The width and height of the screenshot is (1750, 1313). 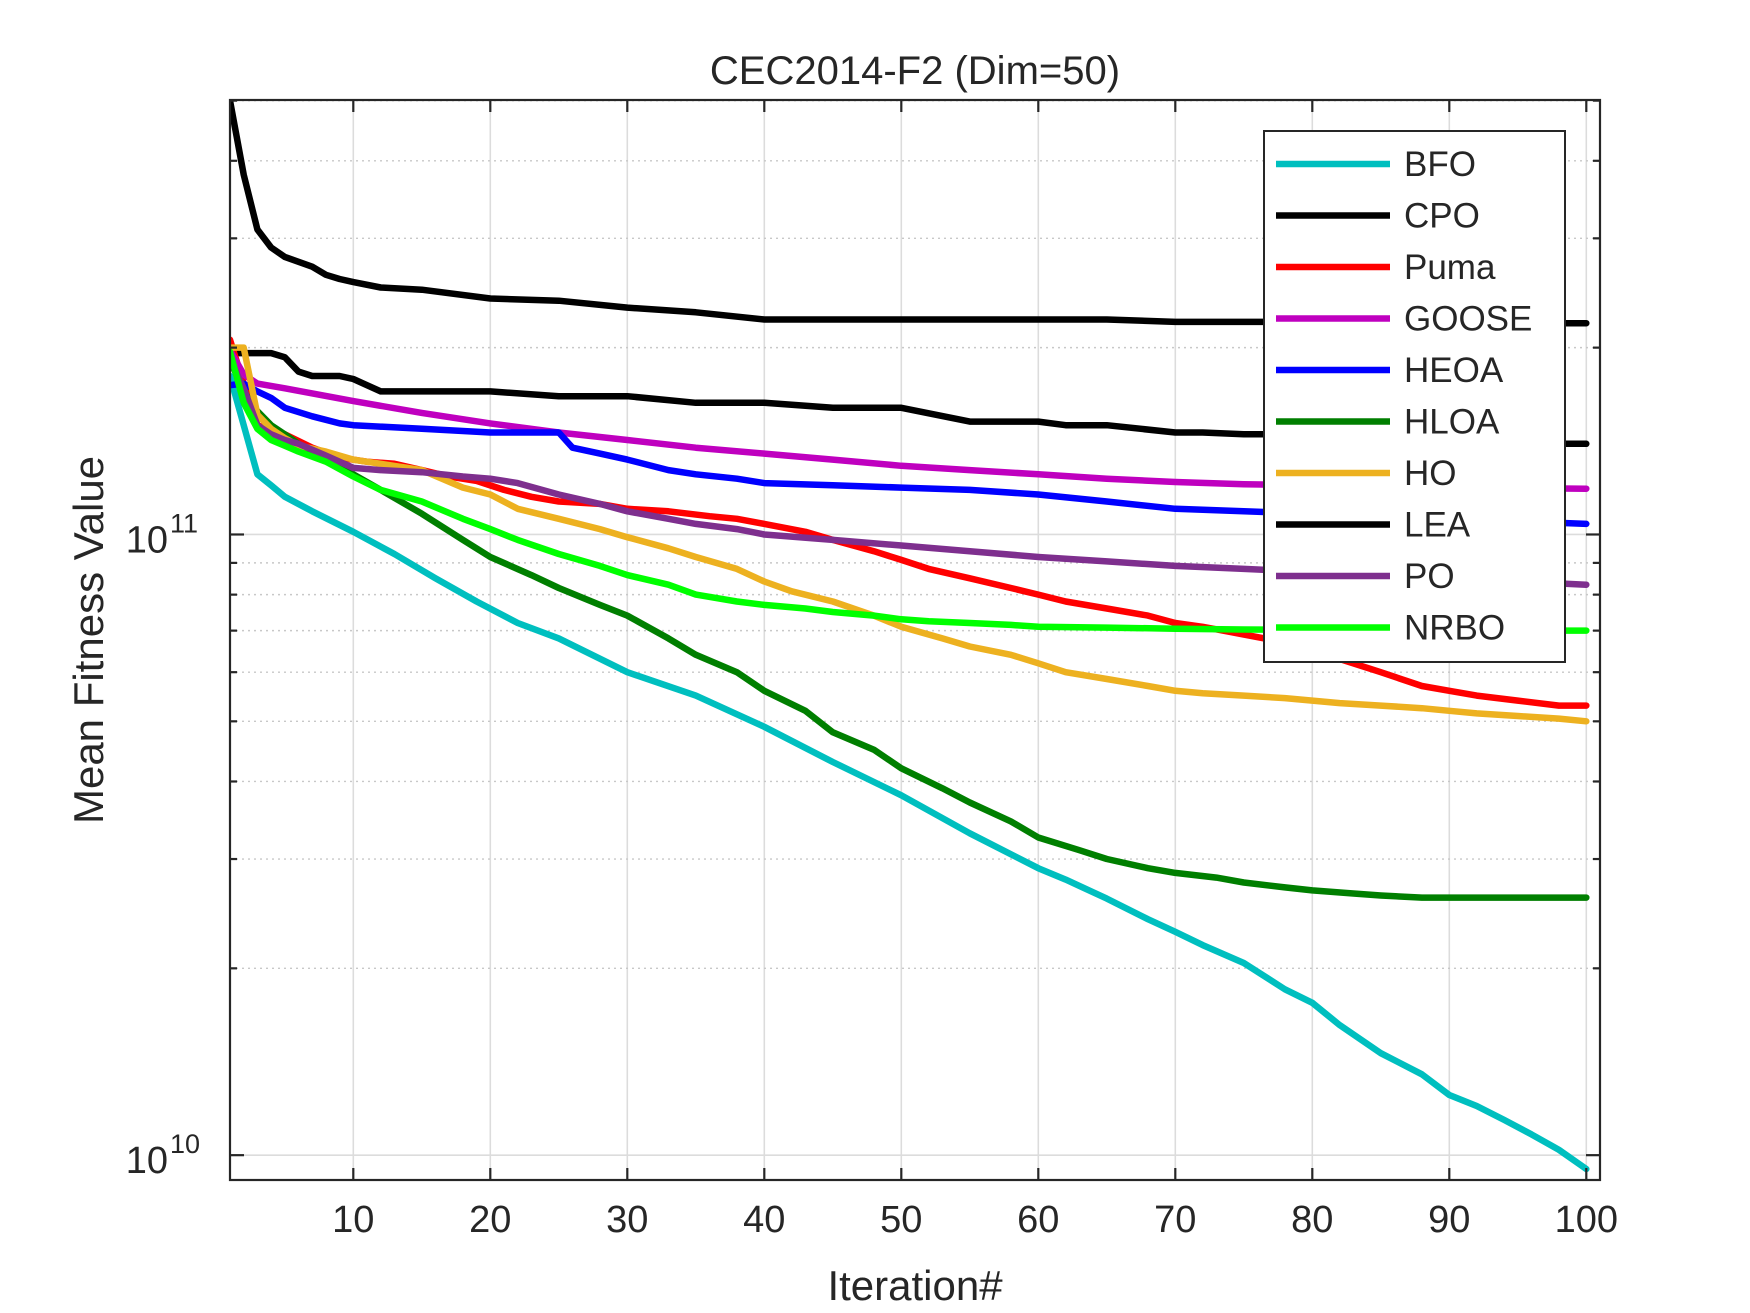 I want to click on legend-label-puma: Puma, so click(x=1450, y=267).